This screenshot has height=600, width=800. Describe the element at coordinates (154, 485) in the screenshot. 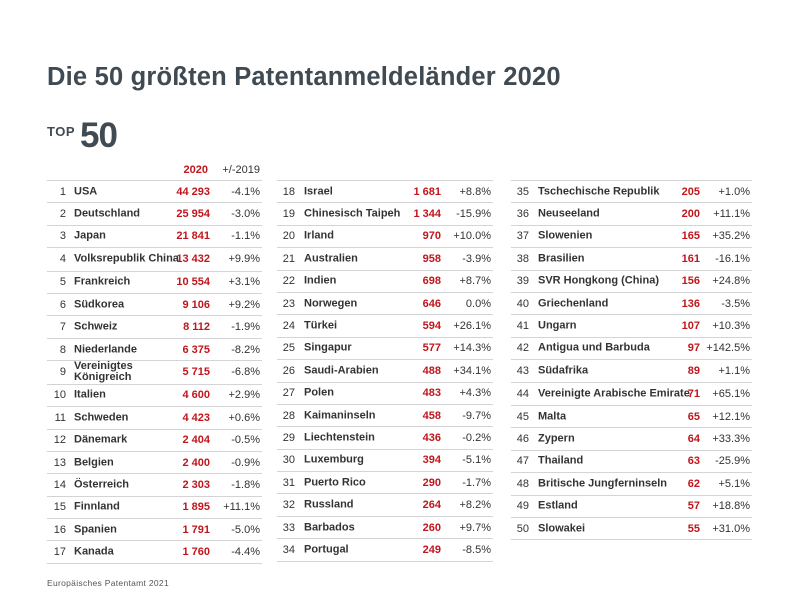

I see `table-row: 14 Österreich 2 303 -1.8%` at that location.